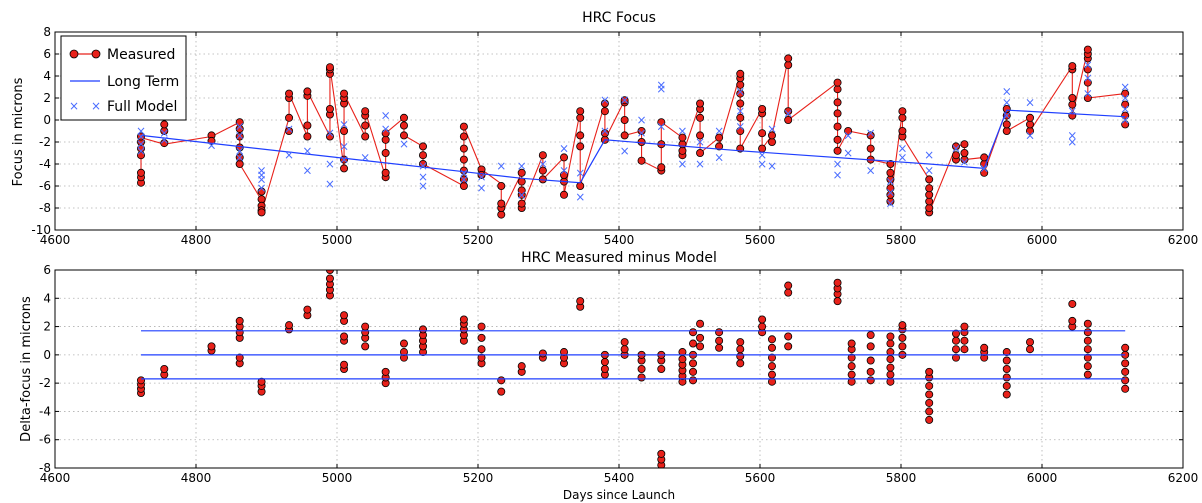 Image resolution: width=1202 pixels, height=503 pixels. Describe the element at coordinates (337, 240) in the screenshot. I see `x-tick-label: 5000` at that location.